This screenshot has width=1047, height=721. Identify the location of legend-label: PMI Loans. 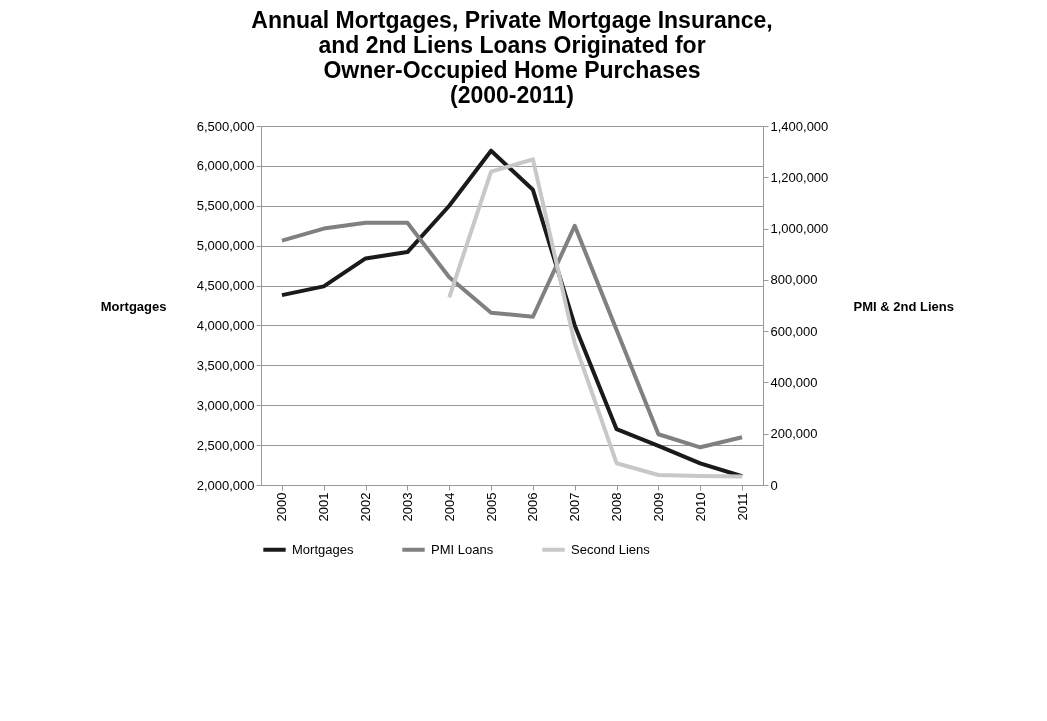
(462, 549).